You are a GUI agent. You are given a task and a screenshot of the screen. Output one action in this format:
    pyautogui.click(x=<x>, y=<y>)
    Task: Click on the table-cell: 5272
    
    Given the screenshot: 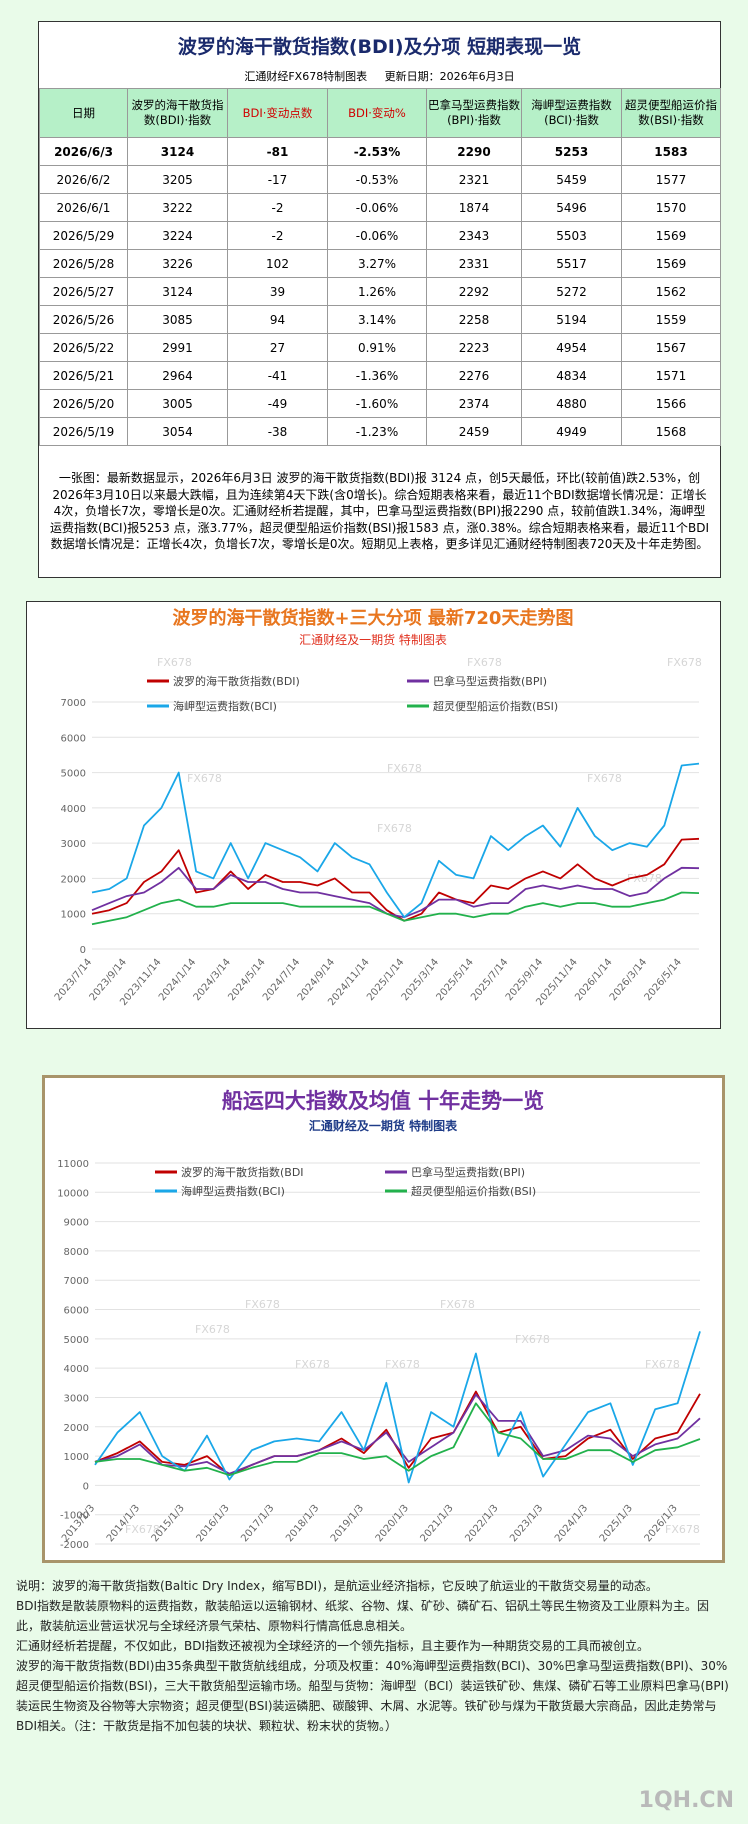 What is the action you would take?
    pyautogui.click(x=571, y=291)
    